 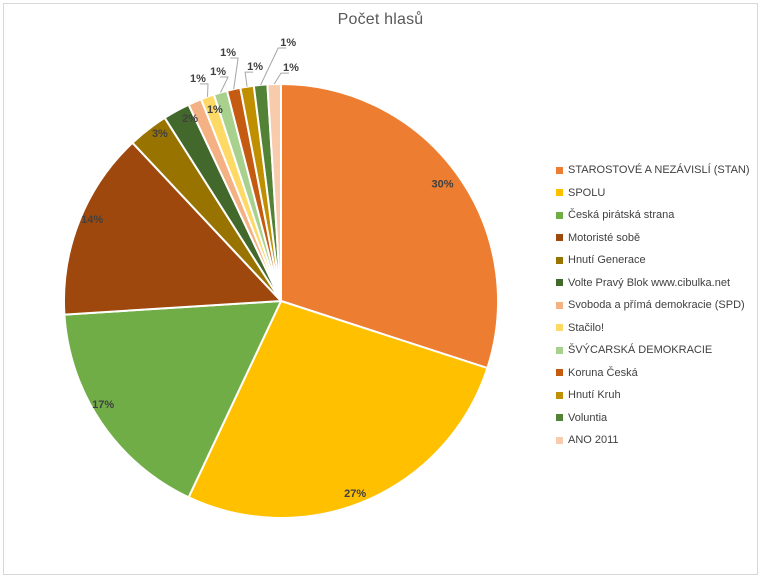 I want to click on legend-label: Koruna Česká, so click(x=603, y=372).